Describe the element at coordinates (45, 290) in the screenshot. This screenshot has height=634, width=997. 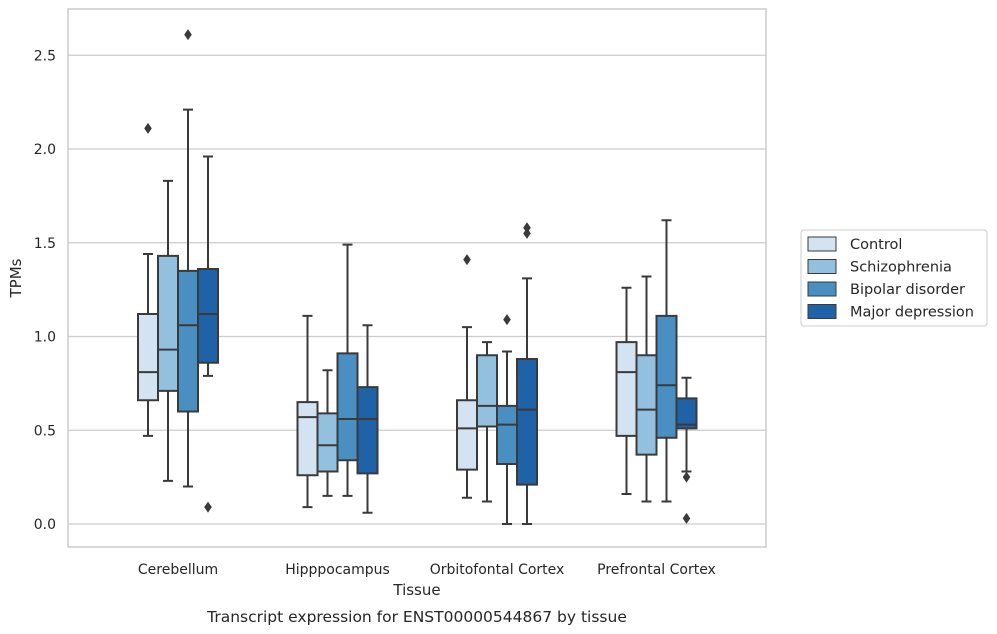
I see `y-tick-labels: 0.0 0.5 1.0 1.5 2.0 2.5` at that location.